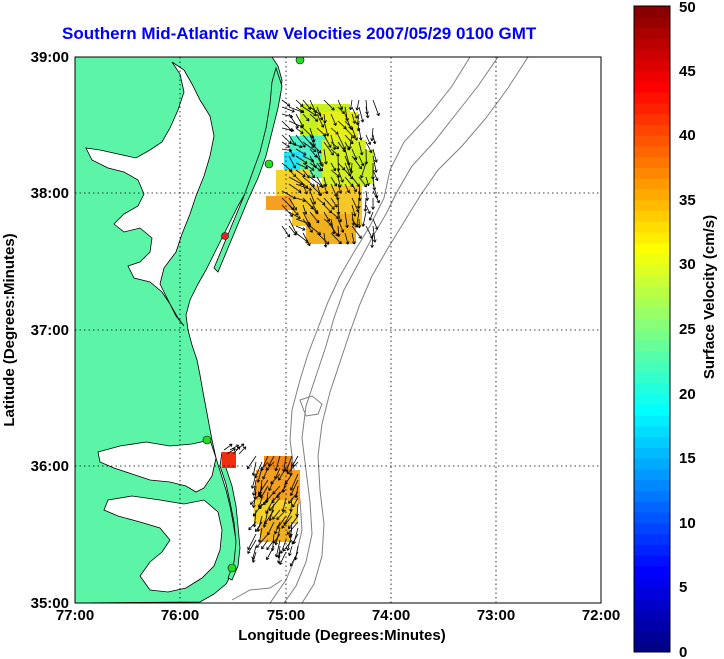  I want to click on colorbar-tick-label: 5, so click(683, 587).